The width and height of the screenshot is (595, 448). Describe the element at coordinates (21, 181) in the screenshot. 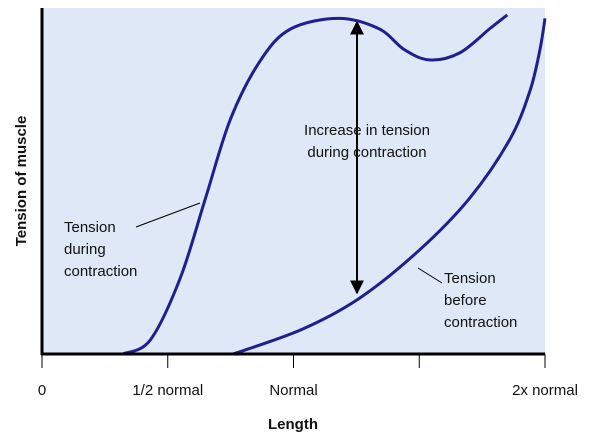

I see `y-axis-label: Tension of muscle` at that location.